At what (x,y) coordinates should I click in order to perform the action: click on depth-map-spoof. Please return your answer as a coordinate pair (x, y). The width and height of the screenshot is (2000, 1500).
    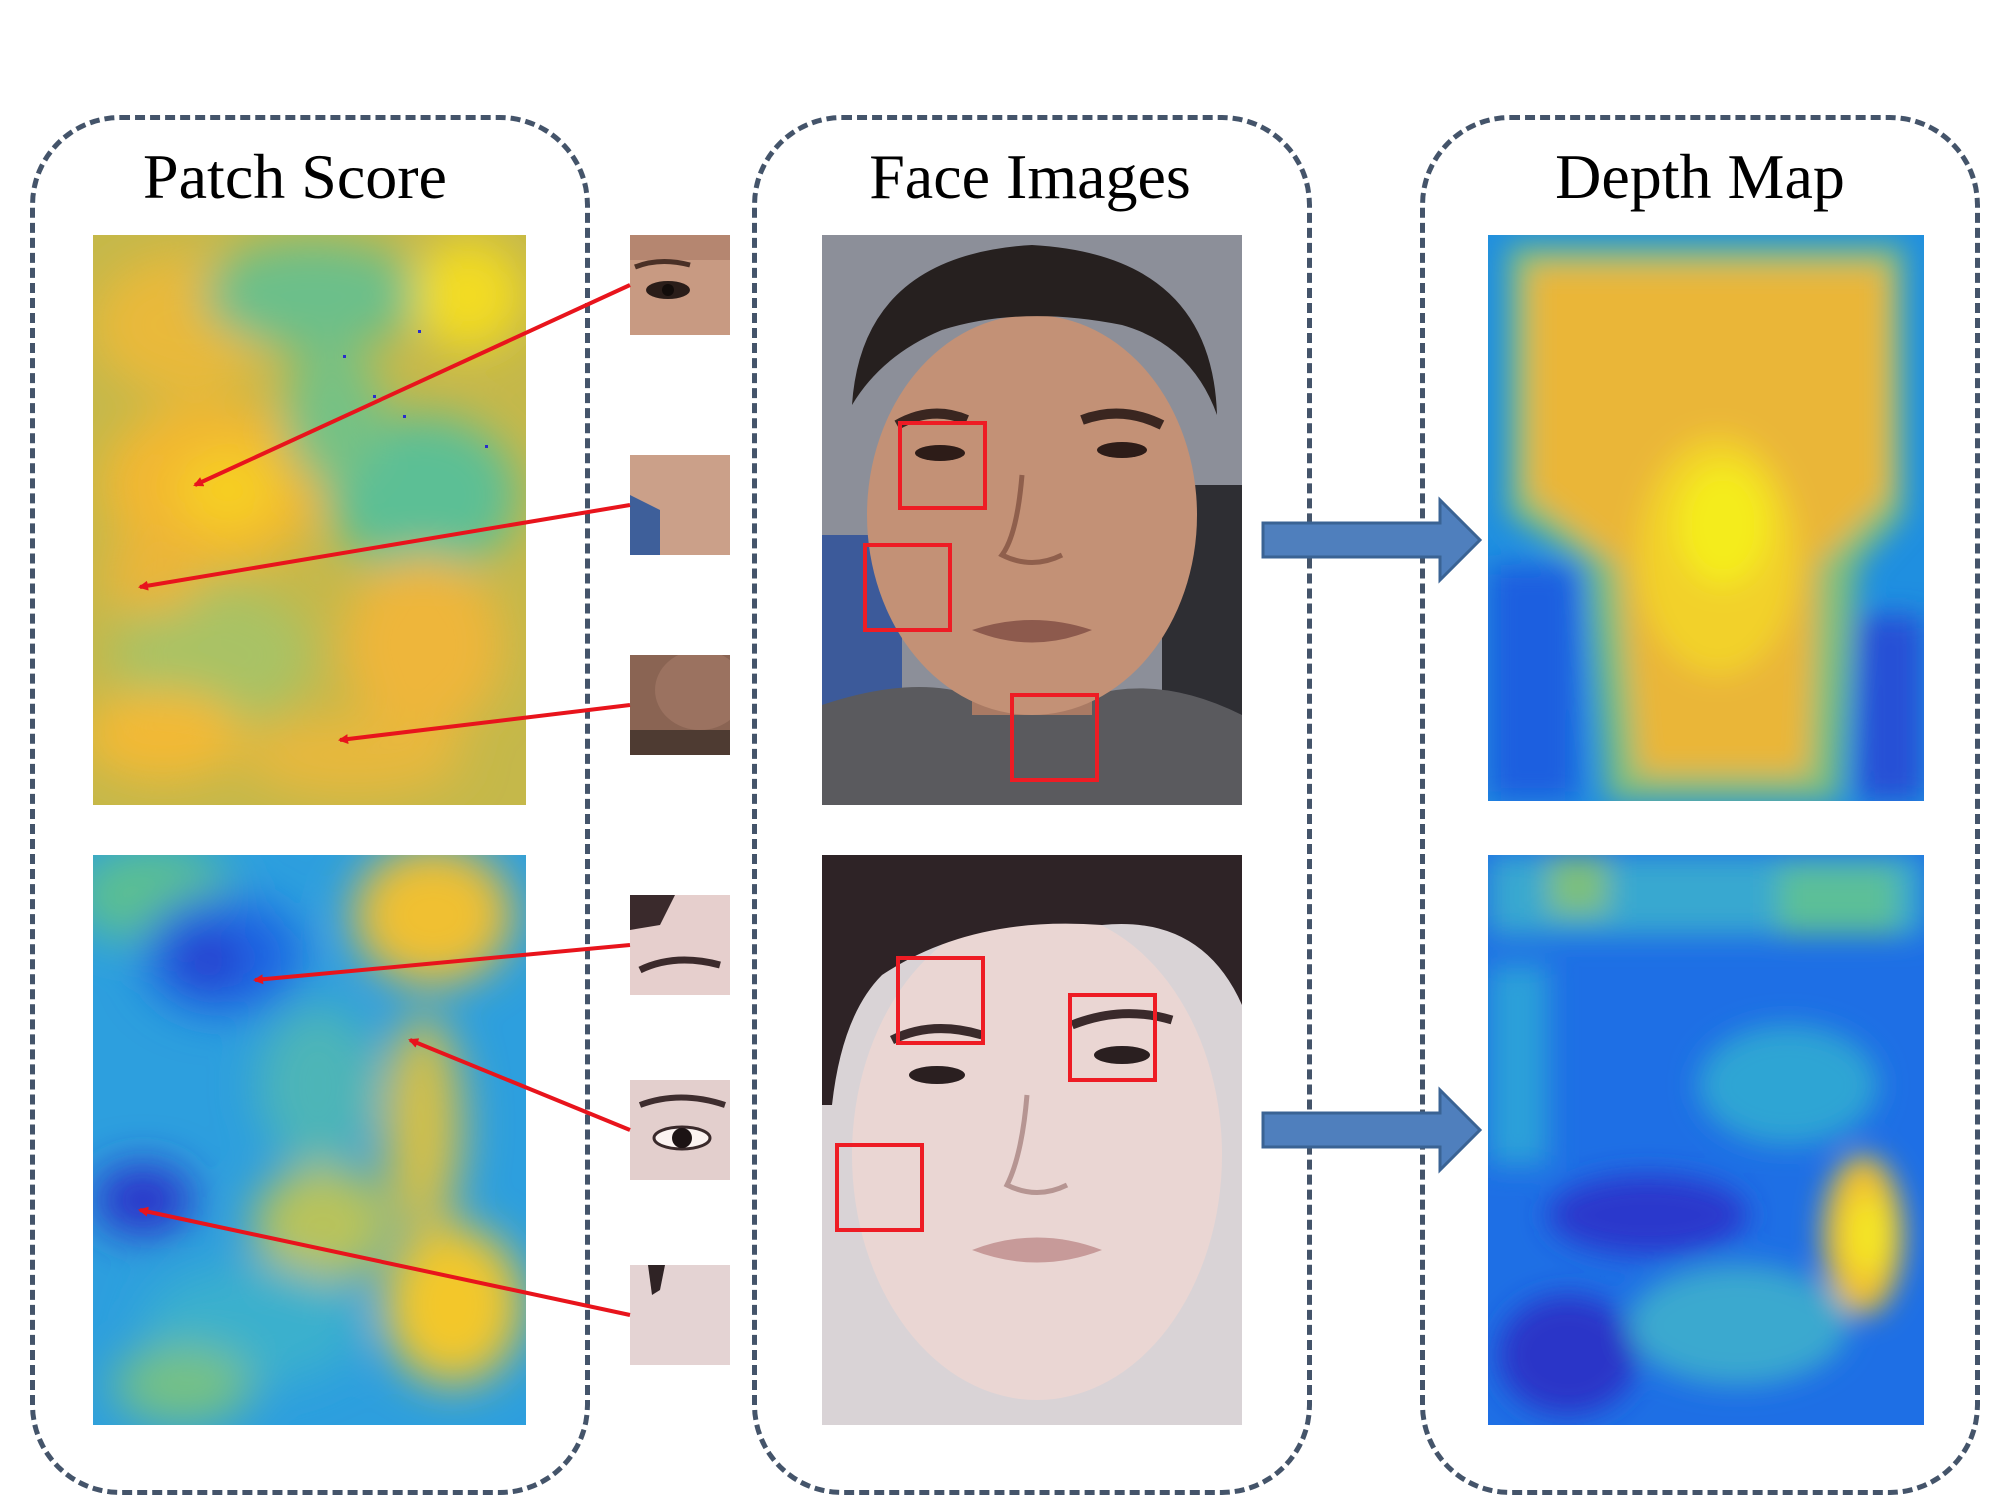
    Looking at the image, I should click on (1706, 1140).